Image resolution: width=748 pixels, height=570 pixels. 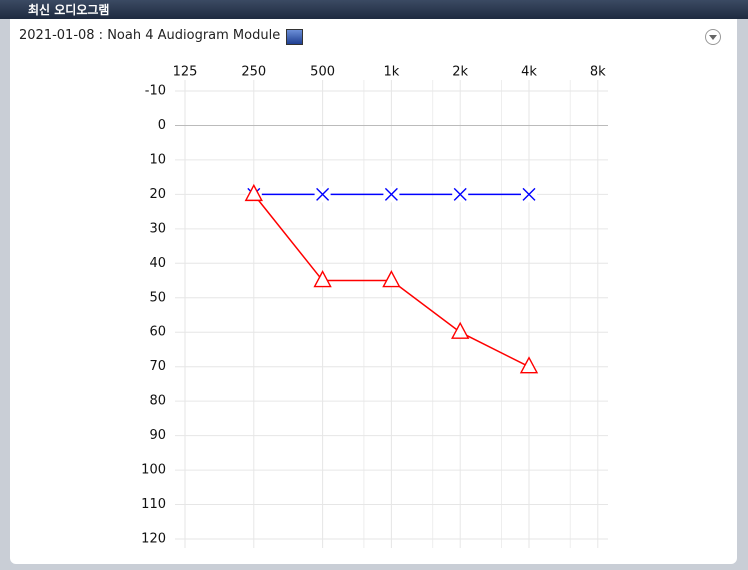 I want to click on x-tick-label: 125, so click(x=185, y=72).